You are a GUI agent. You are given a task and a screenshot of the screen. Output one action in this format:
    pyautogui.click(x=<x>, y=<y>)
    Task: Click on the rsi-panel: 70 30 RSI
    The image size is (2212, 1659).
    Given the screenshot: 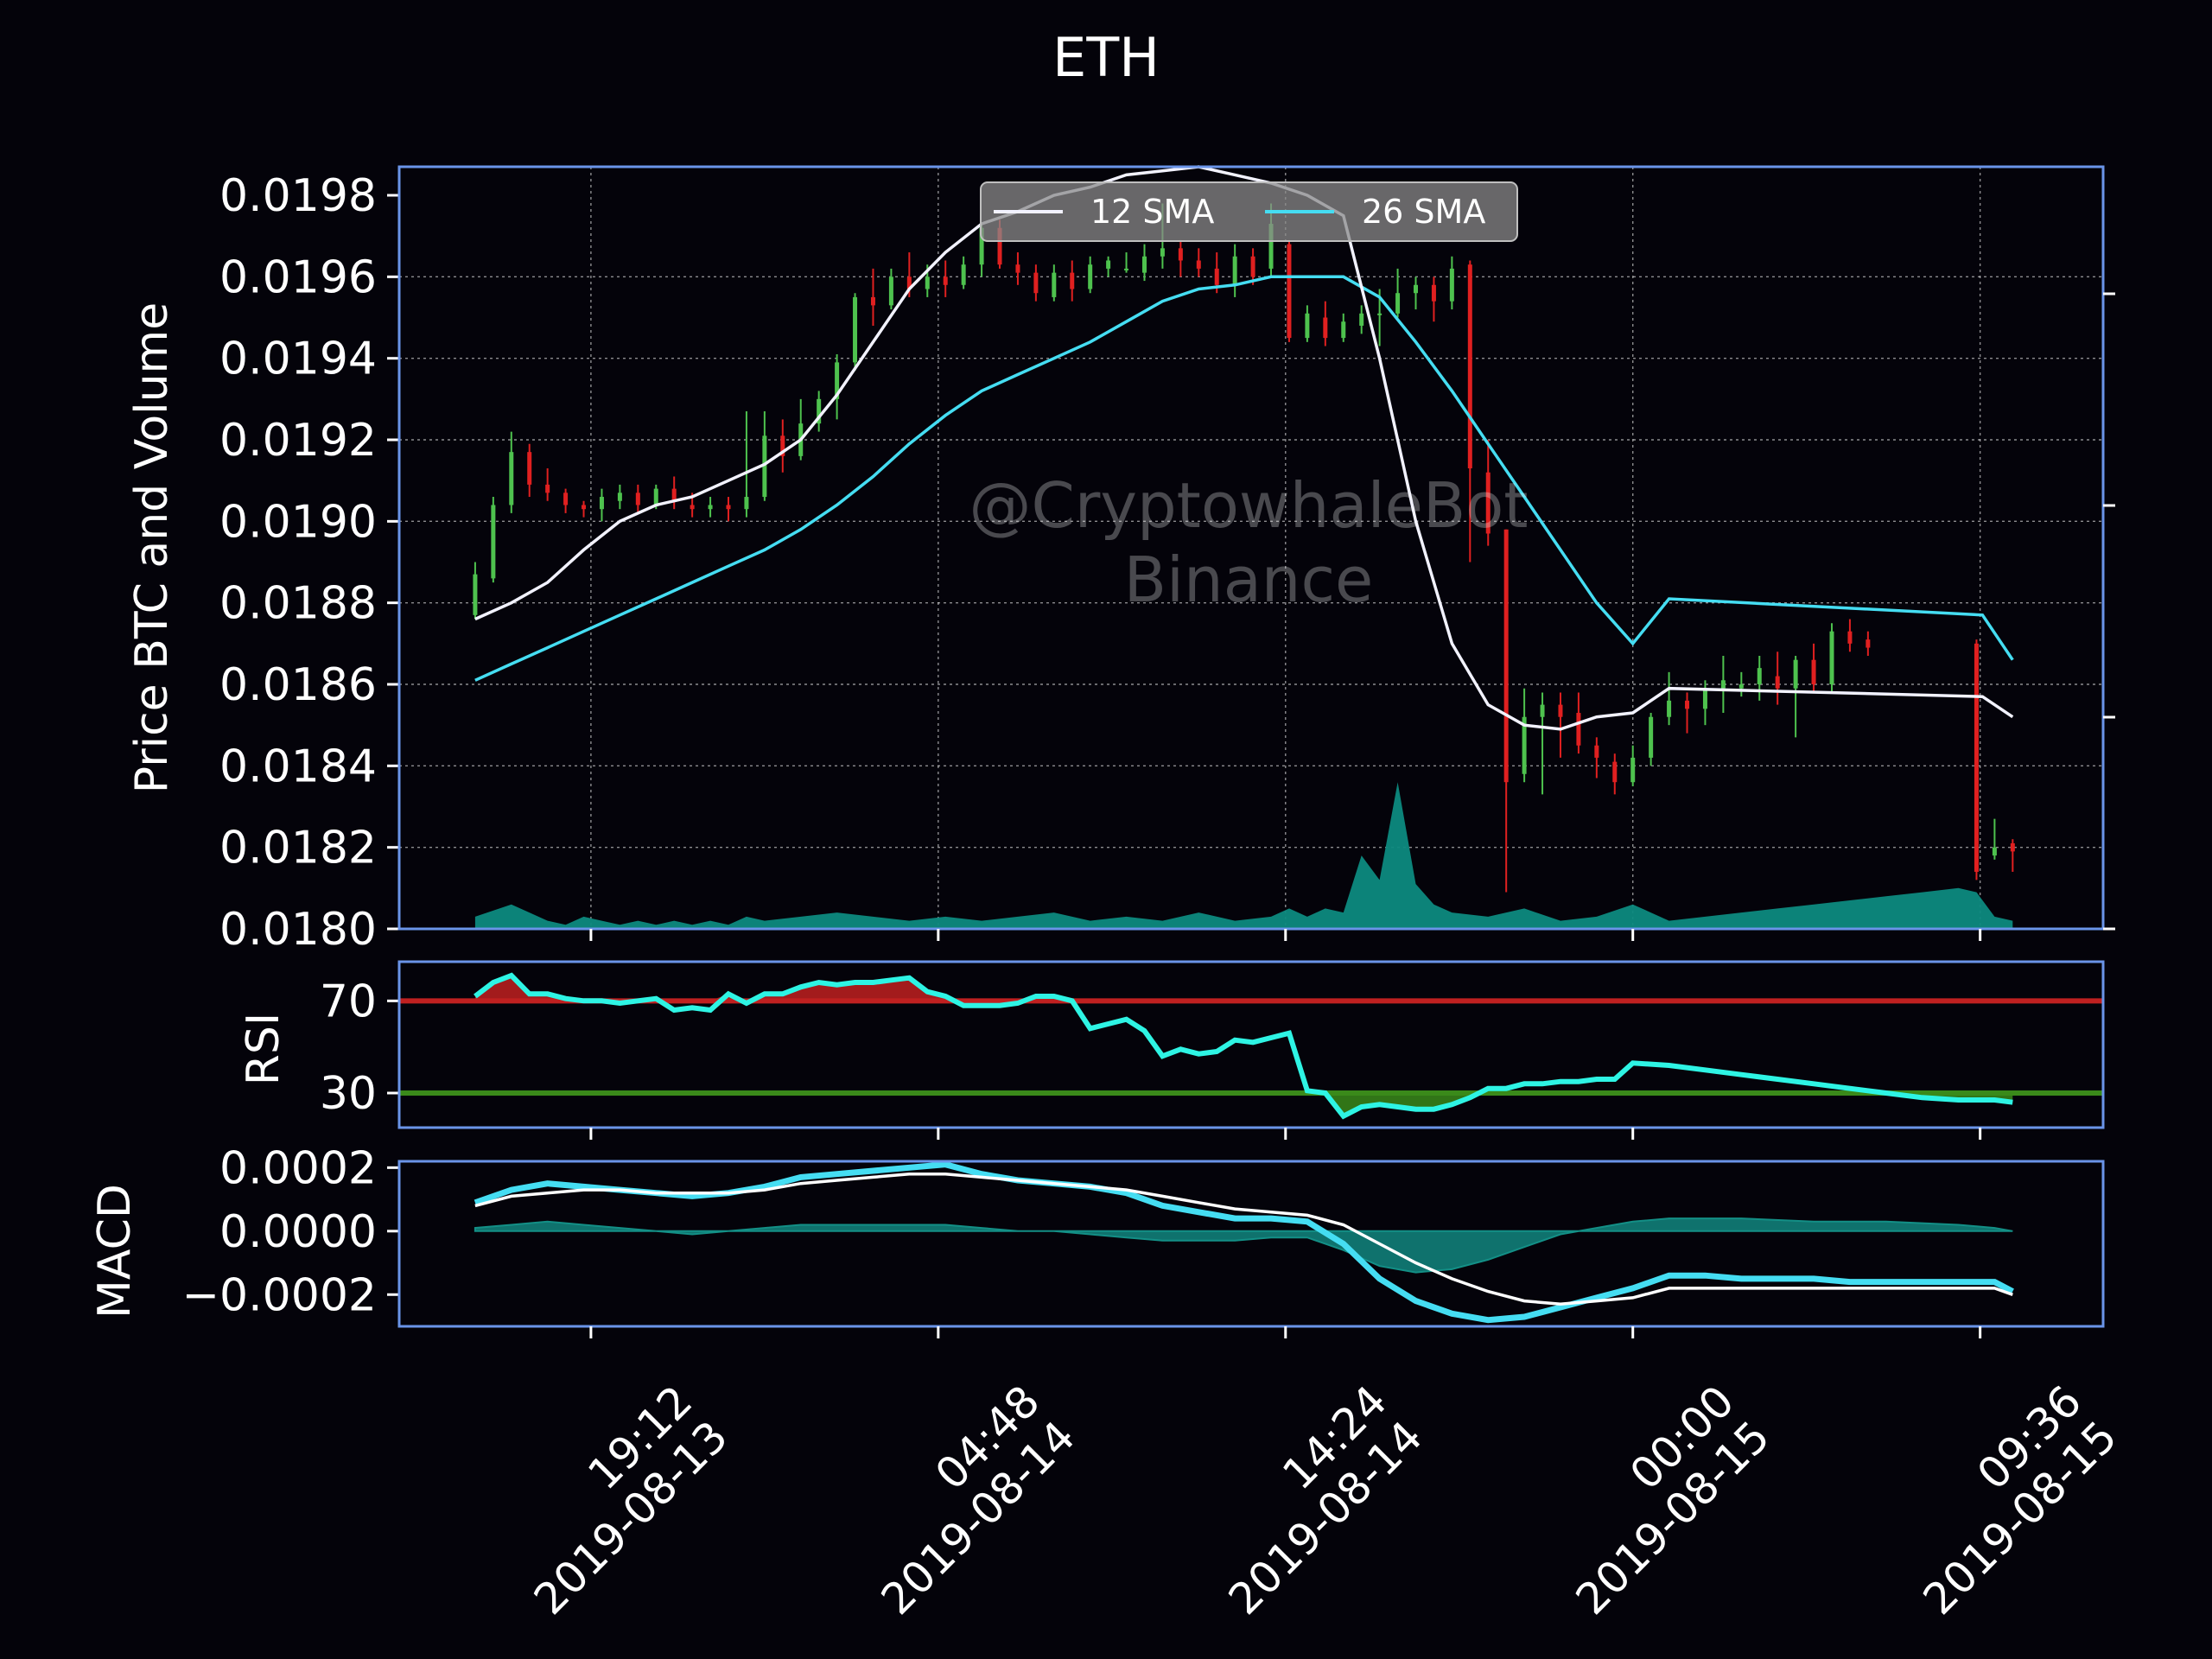 What is the action you would take?
    pyautogui.click(x=1171, y=1044)
    